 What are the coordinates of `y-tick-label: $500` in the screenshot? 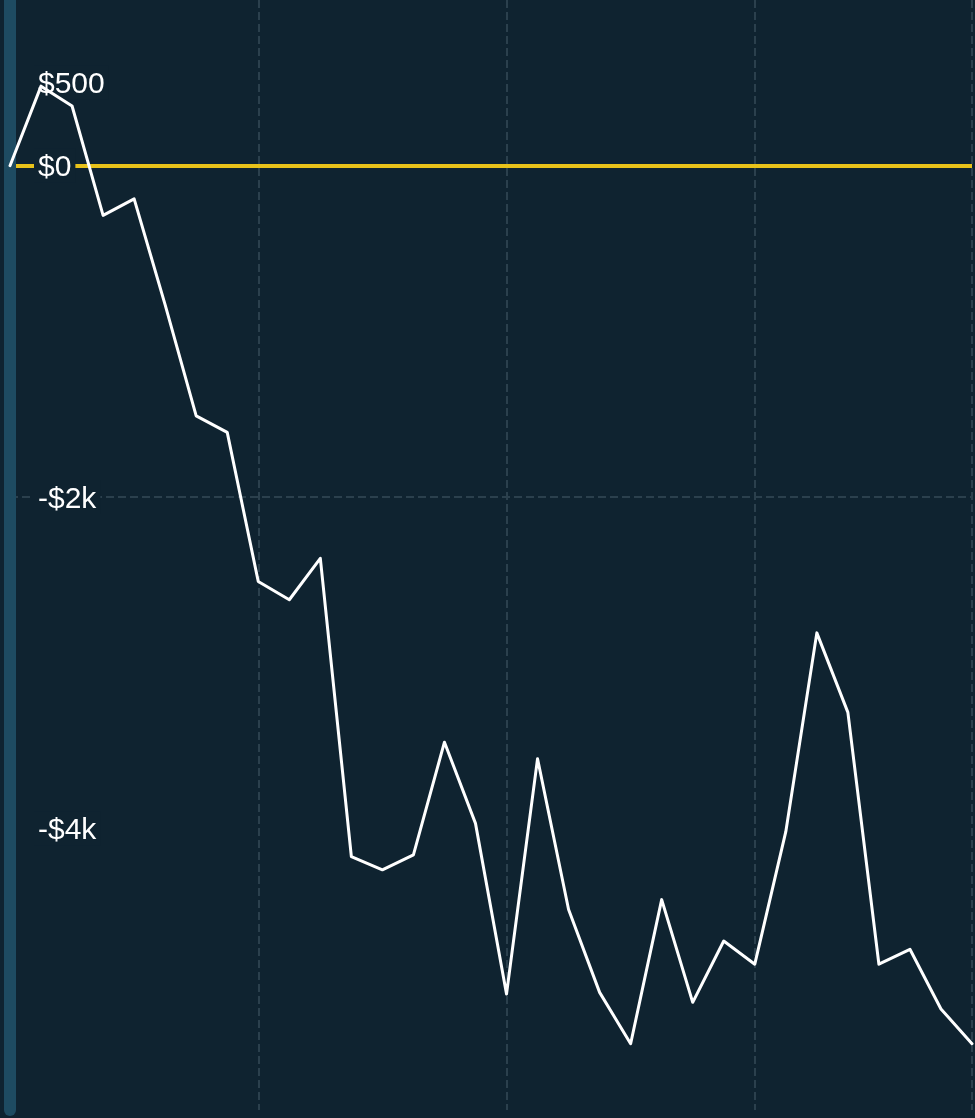 It's located at (71, 83).